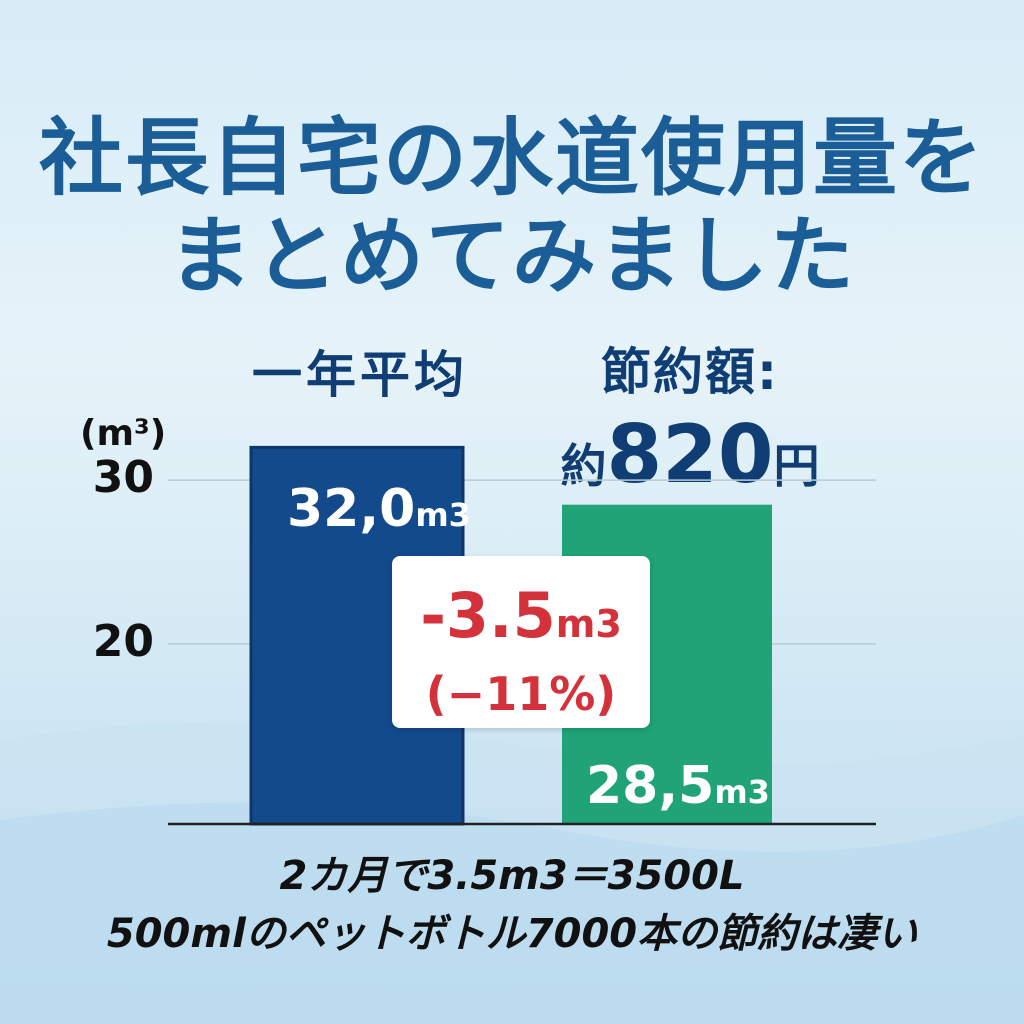  What do you see at coordinates (690, 454) in the screenshot?
I see `savings-value: 820` at bounding box center [690, 454].